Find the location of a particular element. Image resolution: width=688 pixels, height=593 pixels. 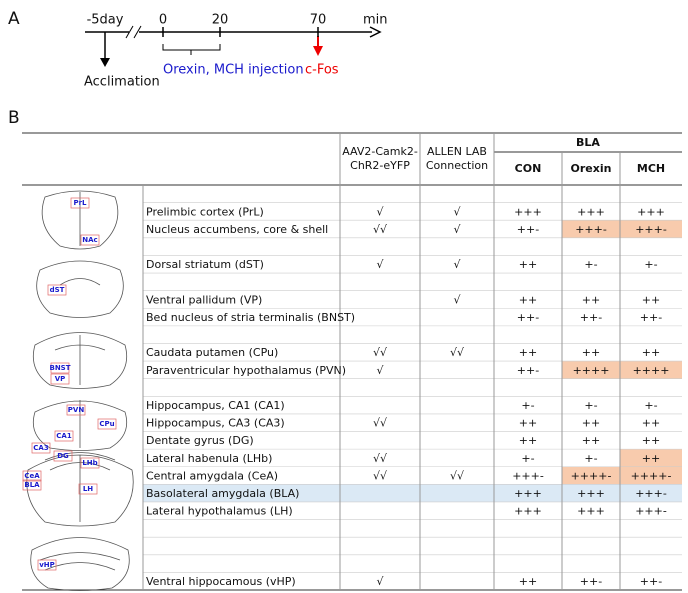

region-name: Dentate gyrus (DG) is located at coordinates (200, 440).